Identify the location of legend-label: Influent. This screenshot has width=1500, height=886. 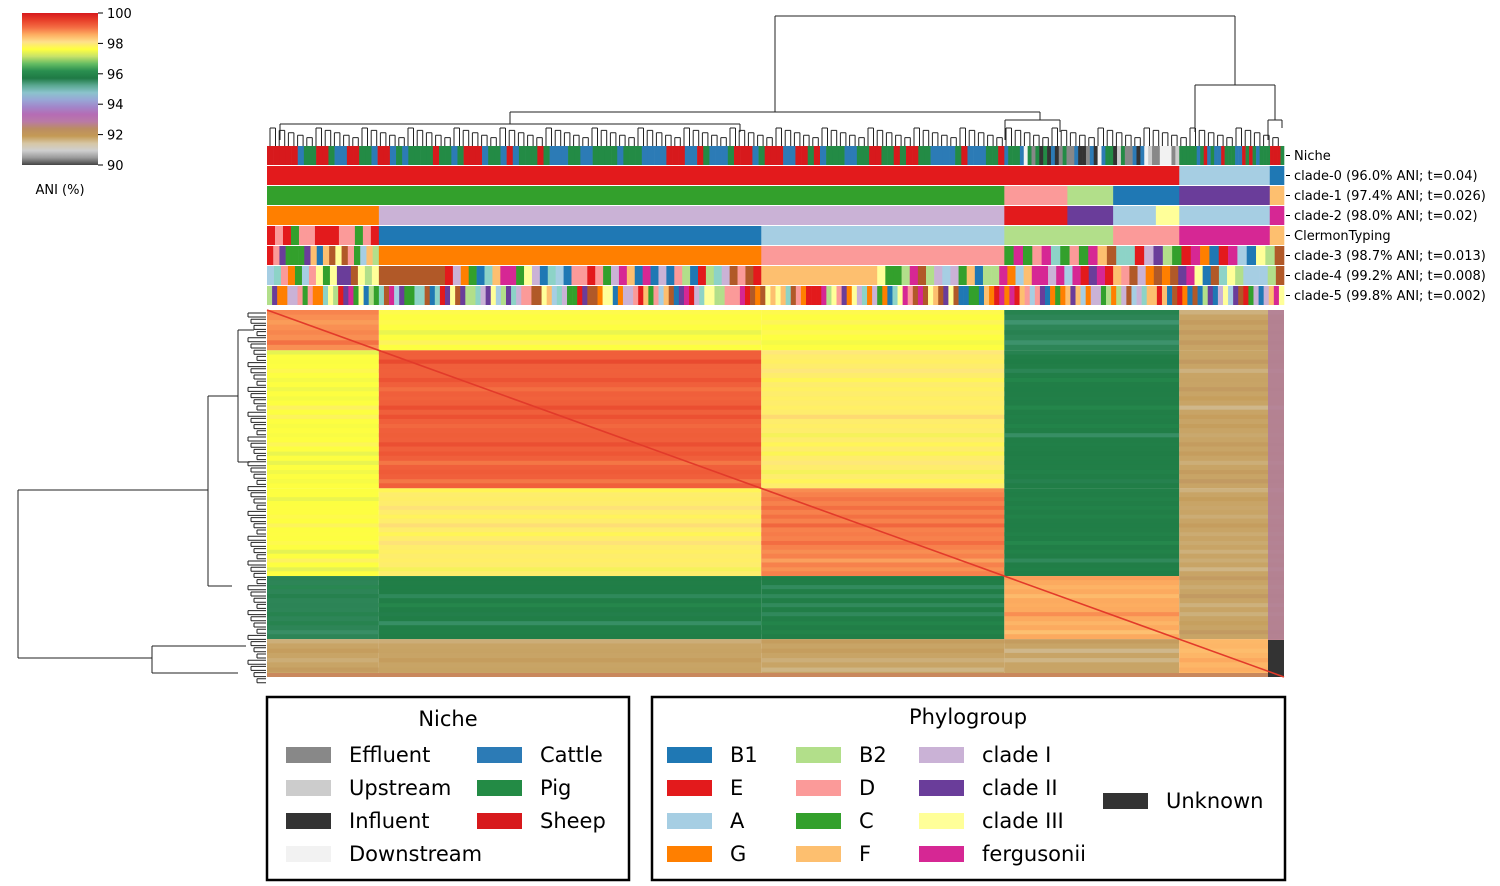
(389, 821).